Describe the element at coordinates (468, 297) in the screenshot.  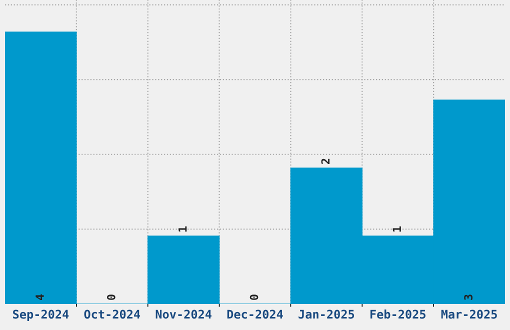
I see `data-label: 3` at that location.